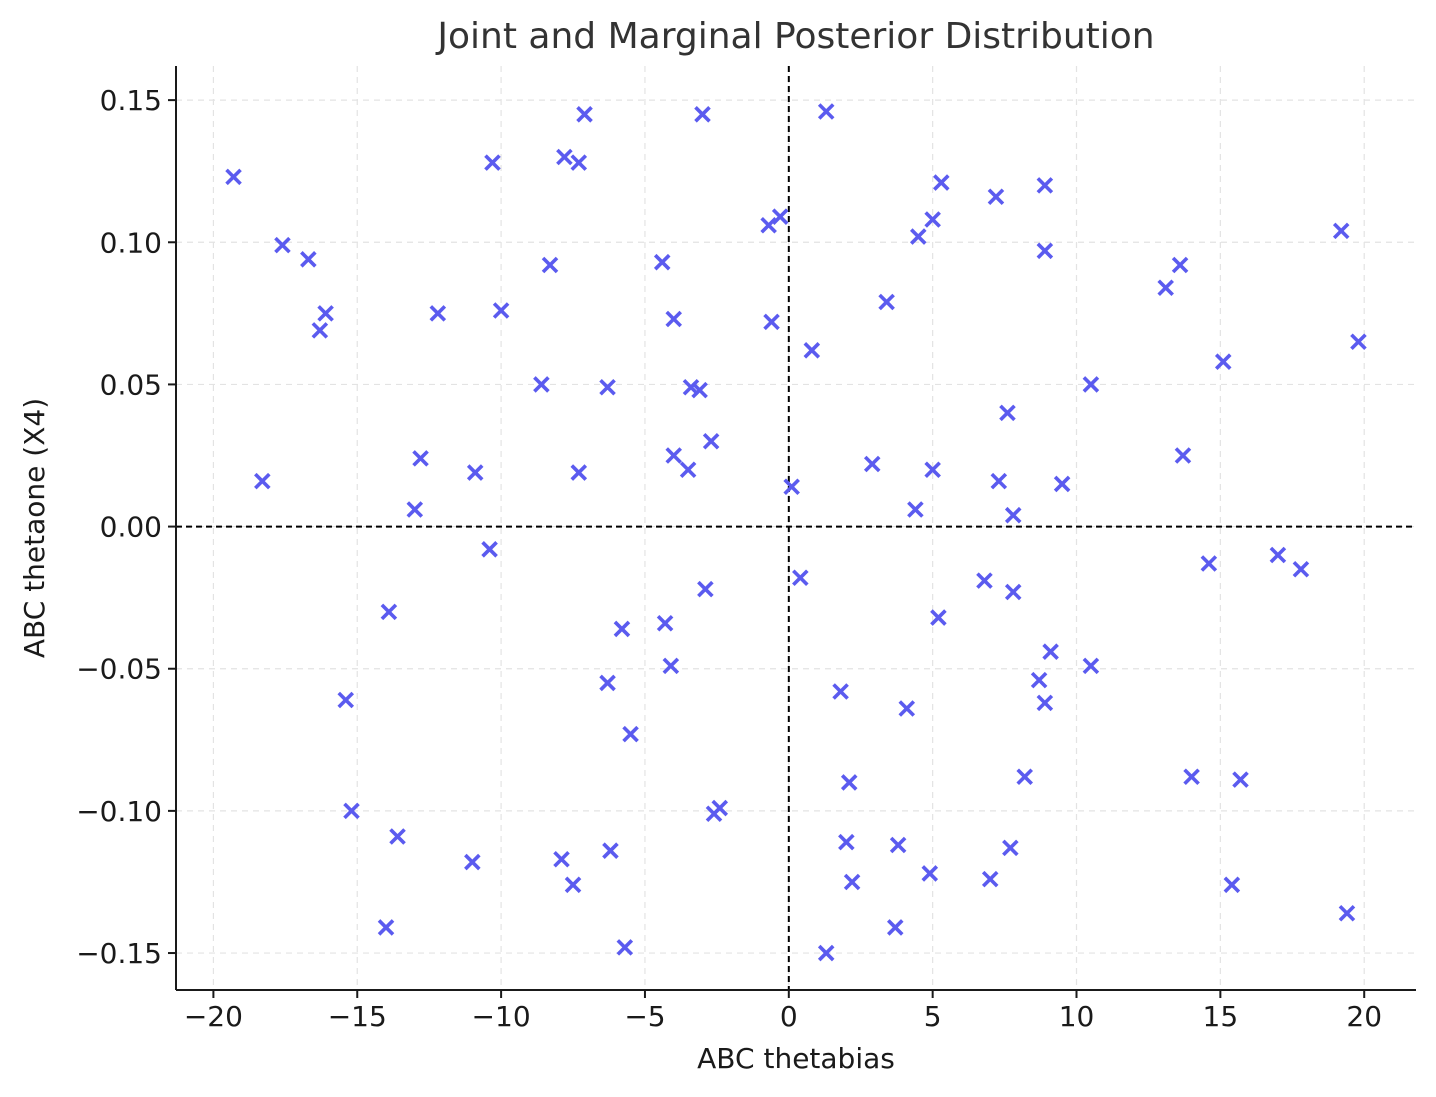  What do you see at coordinates (34, 528) in the screenshot?
I see `y-axis-label: ABC thetaone (X4)` at bounding box center [34, 528].